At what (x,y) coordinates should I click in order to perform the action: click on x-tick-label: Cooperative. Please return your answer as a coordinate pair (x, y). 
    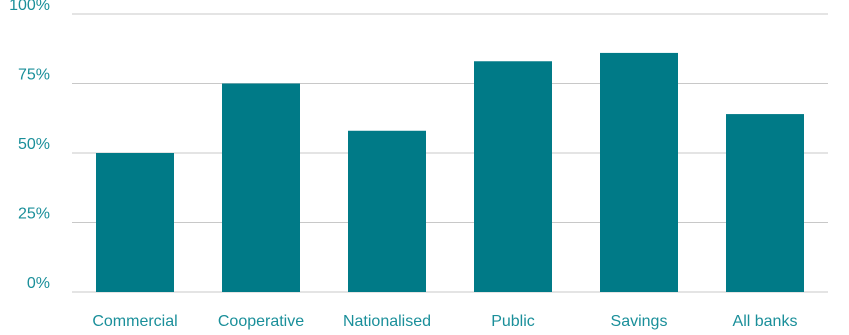
    Looking at the image, I should click on (261, 321).